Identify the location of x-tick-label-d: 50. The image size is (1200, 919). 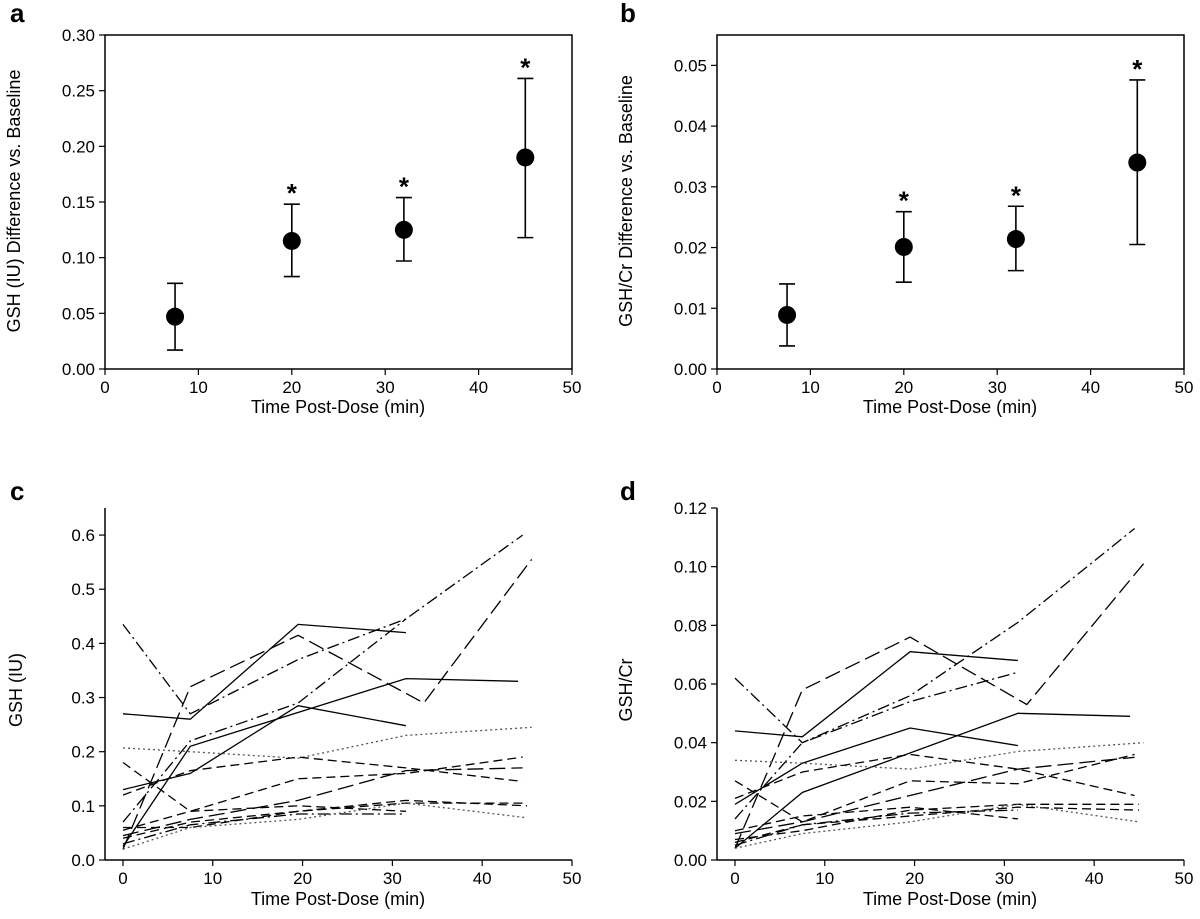
(1184, 878).